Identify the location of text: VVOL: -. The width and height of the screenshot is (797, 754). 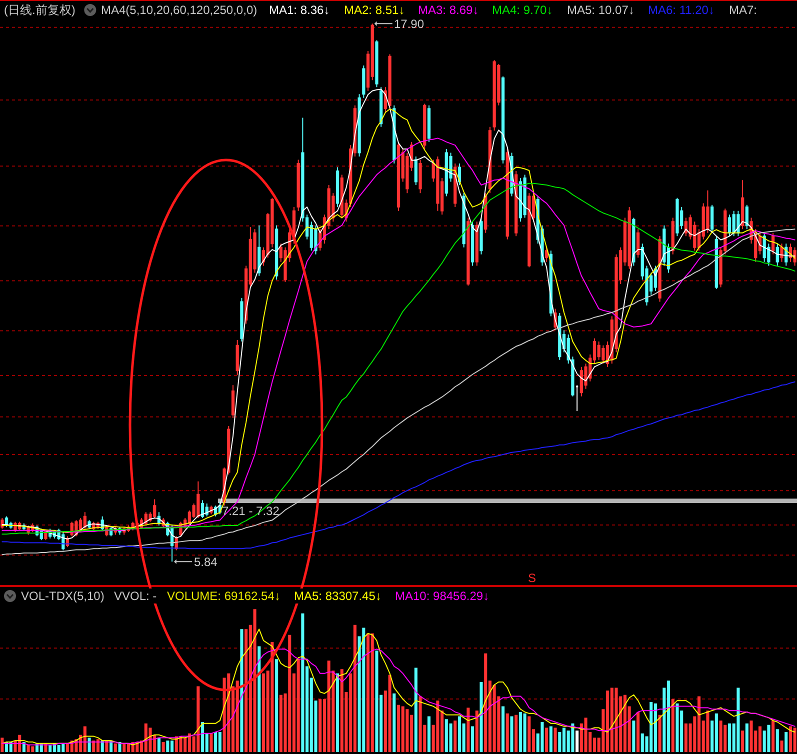
(135, 596).